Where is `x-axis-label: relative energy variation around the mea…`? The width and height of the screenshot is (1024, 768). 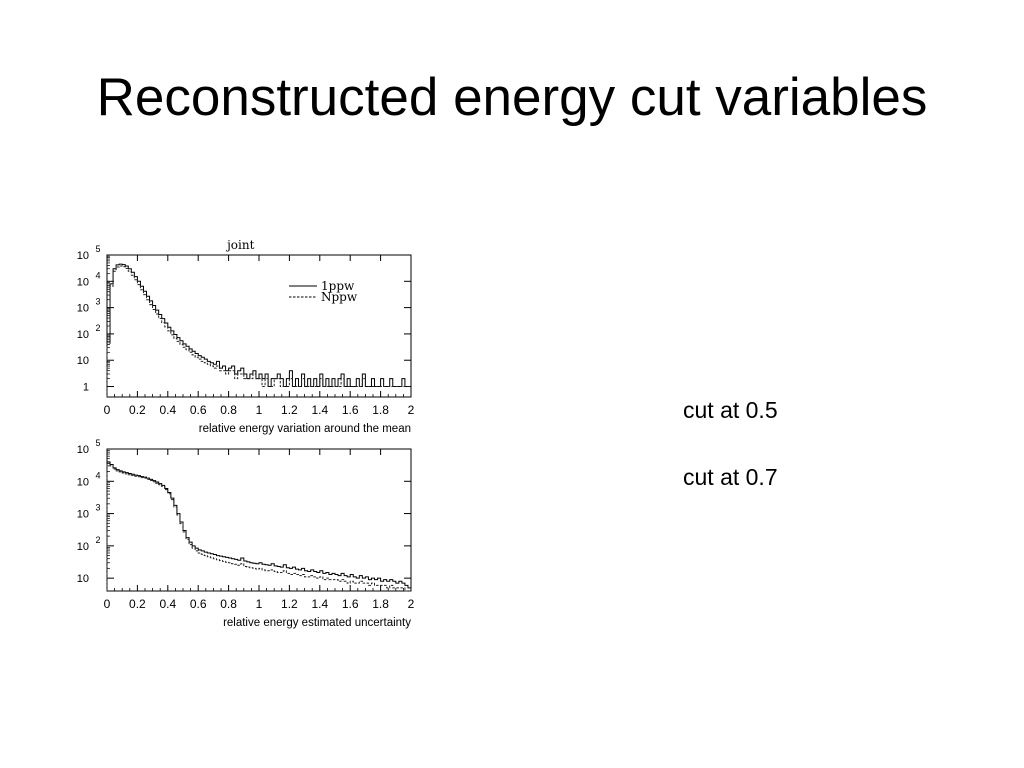 x-axis-label: relative energy variation around the mea… is located at coordinates (305, 429).